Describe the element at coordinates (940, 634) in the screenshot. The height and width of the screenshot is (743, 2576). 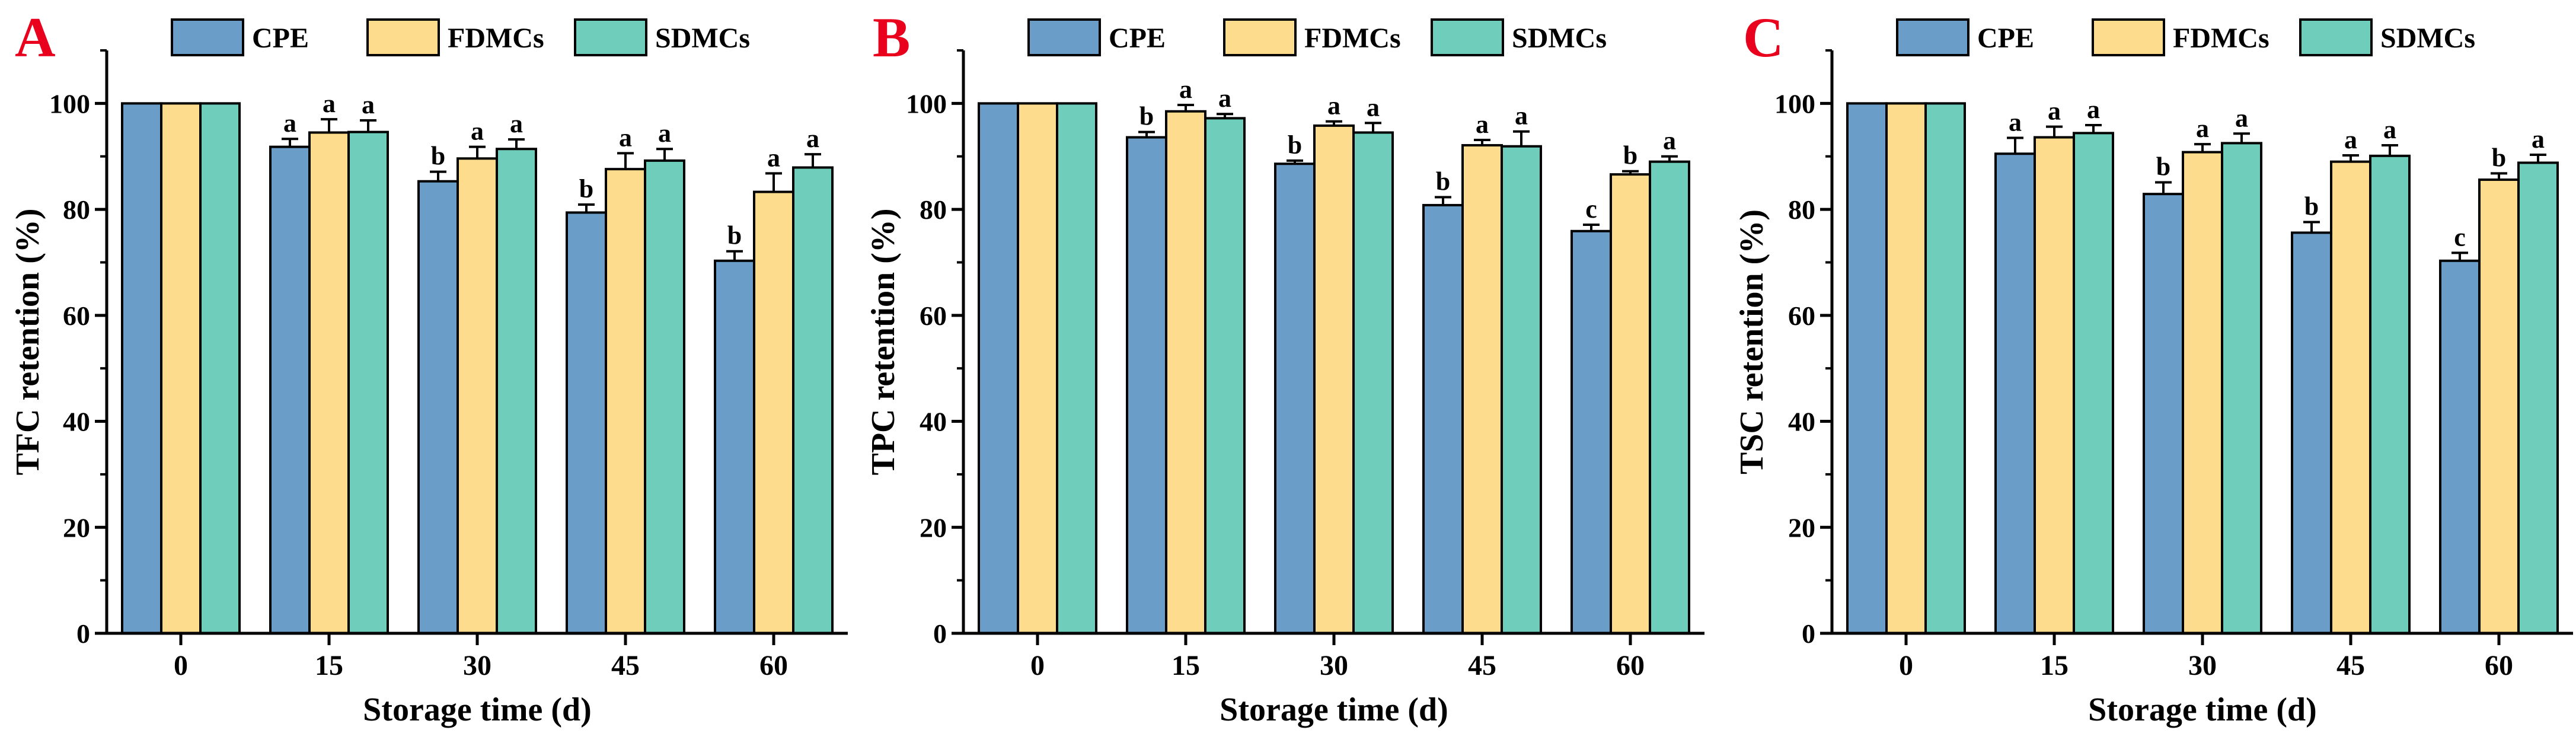
I see `y-tick-label: 0` at that location.